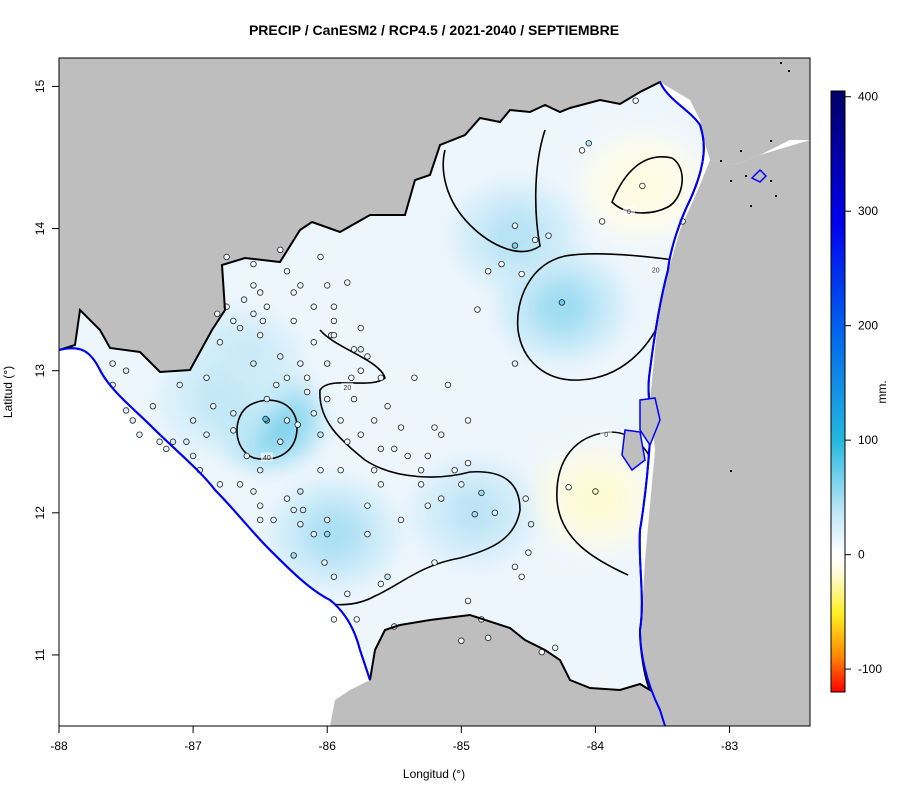 The width and height of the screenshot is (900, 800). What do you see at coordinates (647, 185) in the screenshot?
I see `contour-0-north` at bounding box center [647, 185].